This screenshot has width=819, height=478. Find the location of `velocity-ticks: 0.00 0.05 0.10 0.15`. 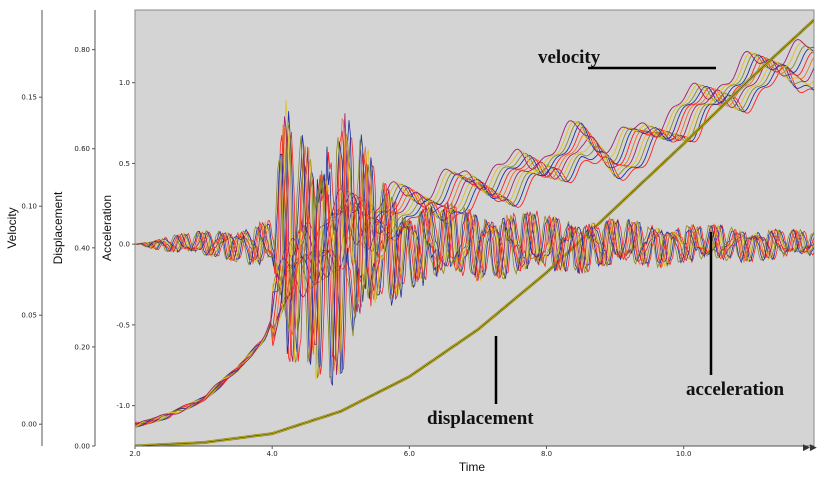

velocity-ticks: 0.00 0.05 0.10 0.15 is located at coordinates (31, 261).